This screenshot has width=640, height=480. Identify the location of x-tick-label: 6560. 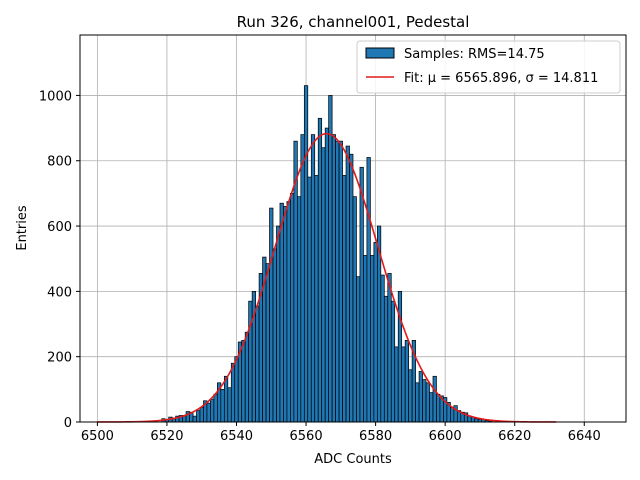
(306, 436).